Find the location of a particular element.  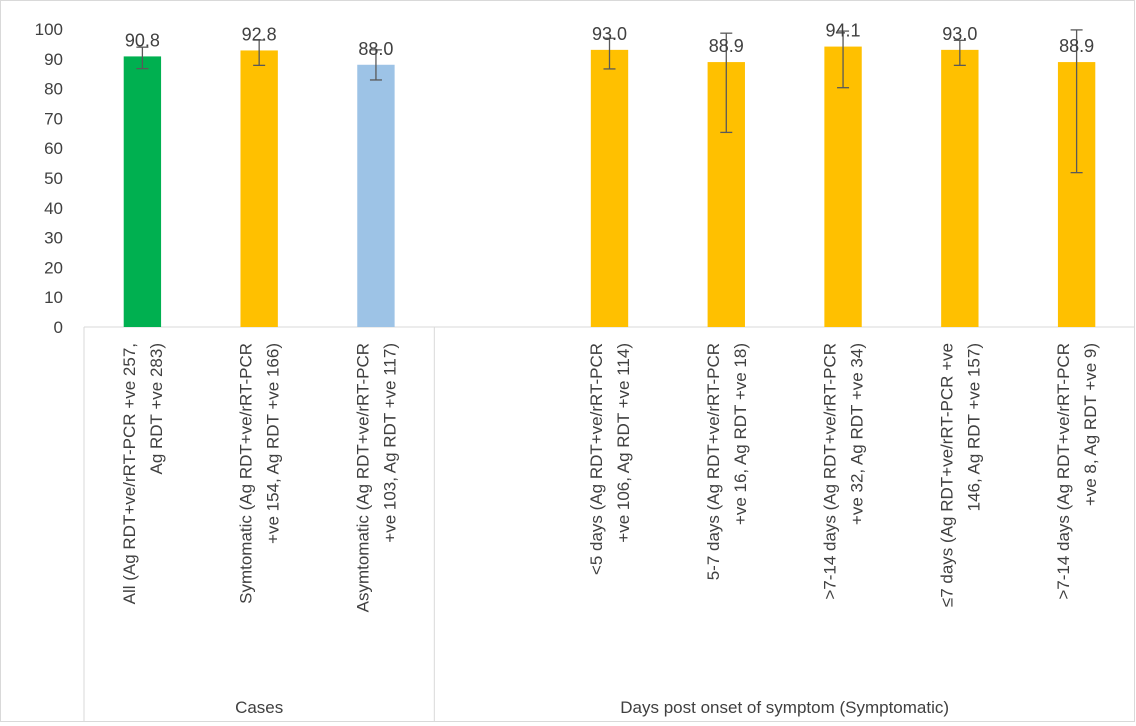

y-tick-label: 30 is located at coordinates (53, 238).